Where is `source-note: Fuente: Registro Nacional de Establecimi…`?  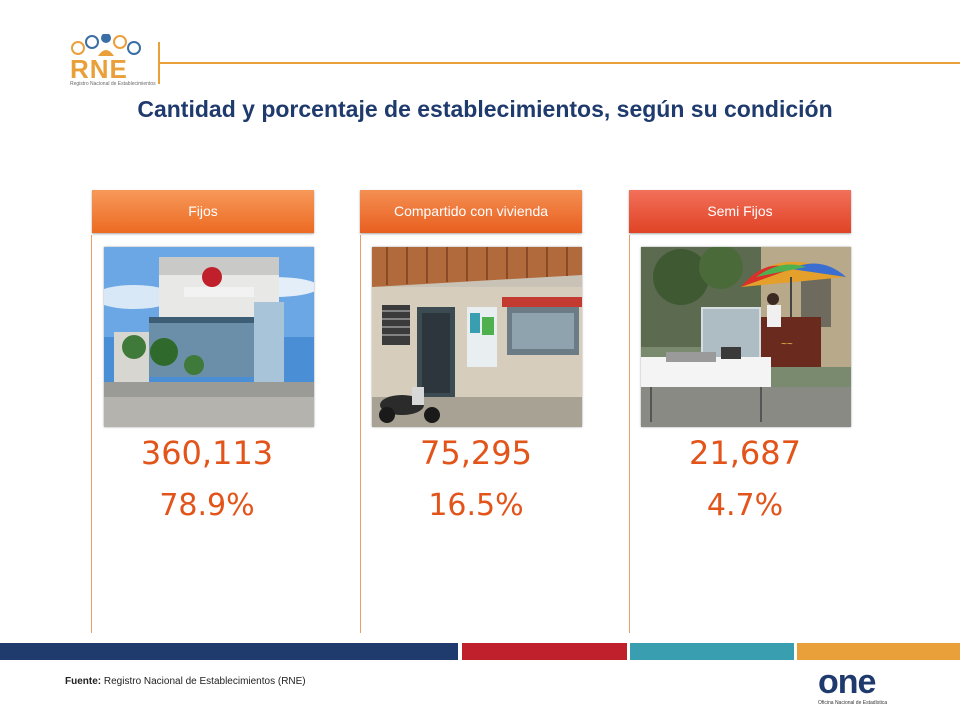
source-note: Fuente: Registro Nacional de Establecimi… is located at coordinates (185, 681).